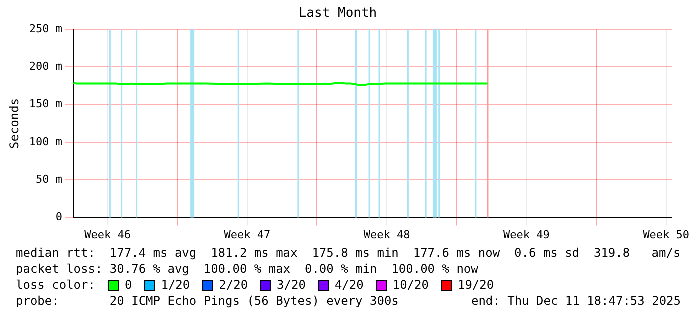  What do you see at coordinates (233, 285) in the screenshot?
I see `legend-label: 2/20` at bounding box center [233, 285].